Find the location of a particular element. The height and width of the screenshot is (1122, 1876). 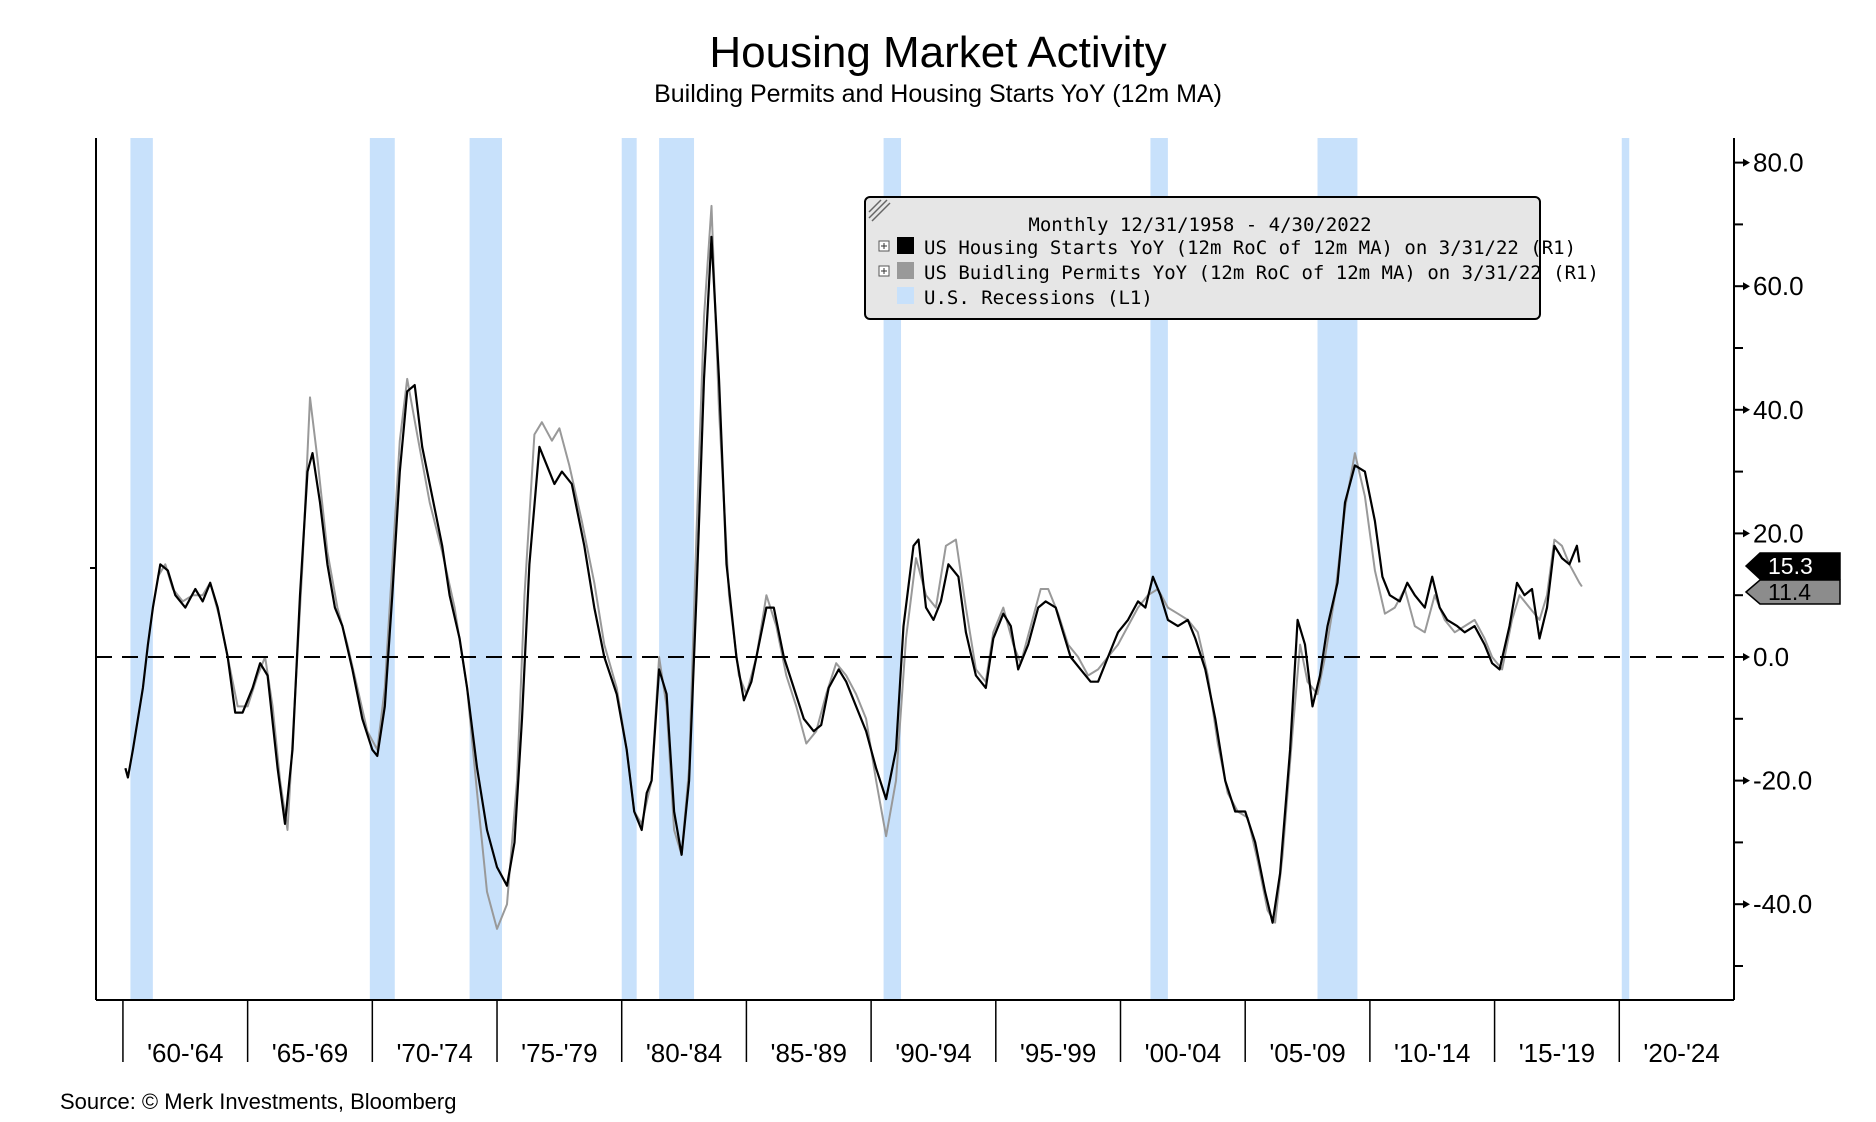

y-axis-ticks: 80.0 60.0 40.0 20.0 0.0 -20.0 -40.0 is located at coordinates (1773, 557).